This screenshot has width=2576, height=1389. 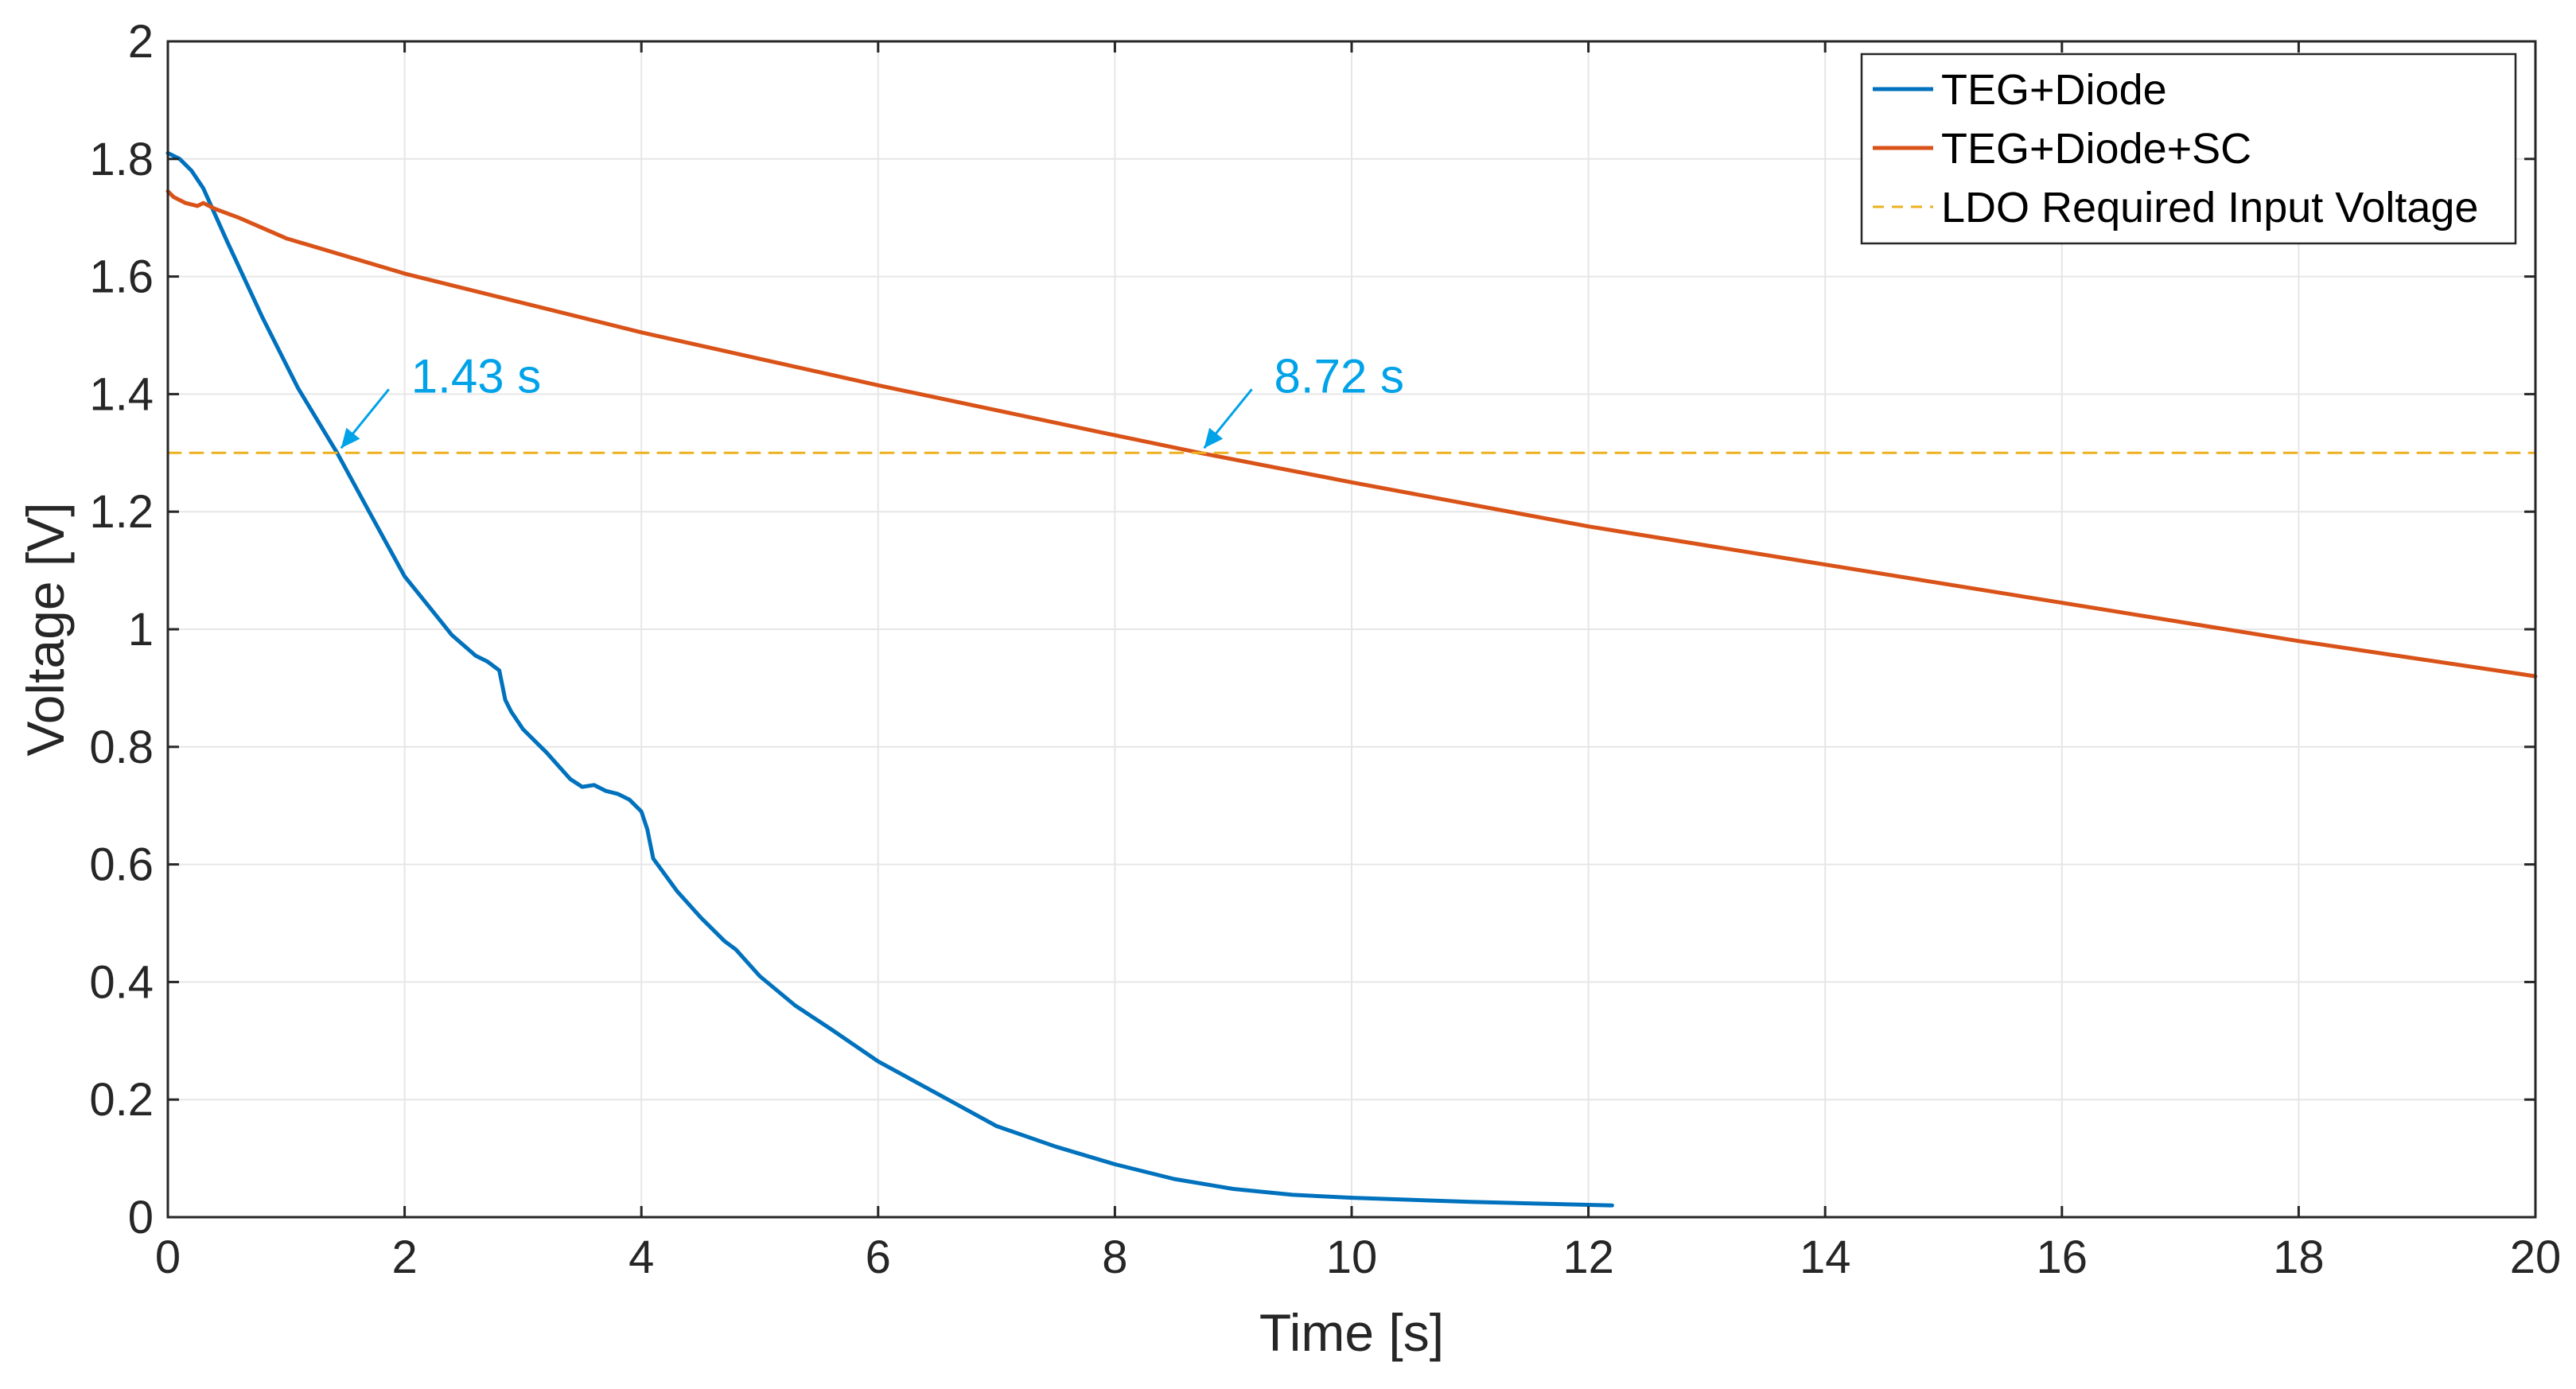 What do you see at coordinates (122, 159) in the screenshot?
I see `y-tick-label: 1.8` at bounding box center [122, 159].